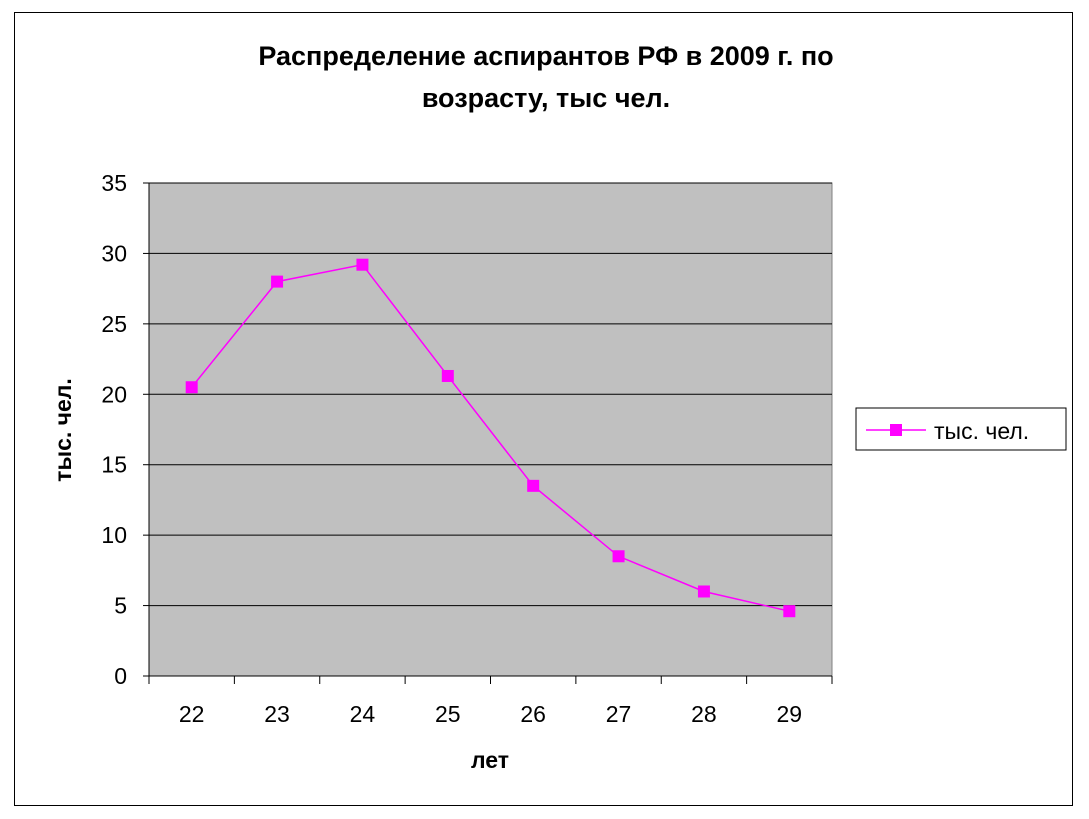  What do you see at coordinates (120, 676) in the screenshot?
I see `y-tick-label: 0` at bounding box center [120, 676].